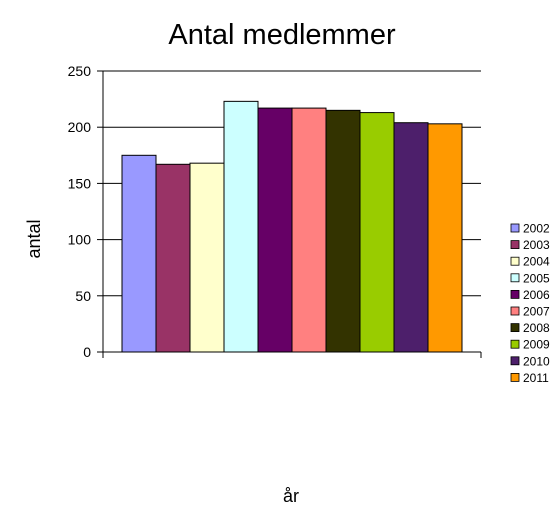  I want to click on y-tick-label: 50, so click(83, 296).